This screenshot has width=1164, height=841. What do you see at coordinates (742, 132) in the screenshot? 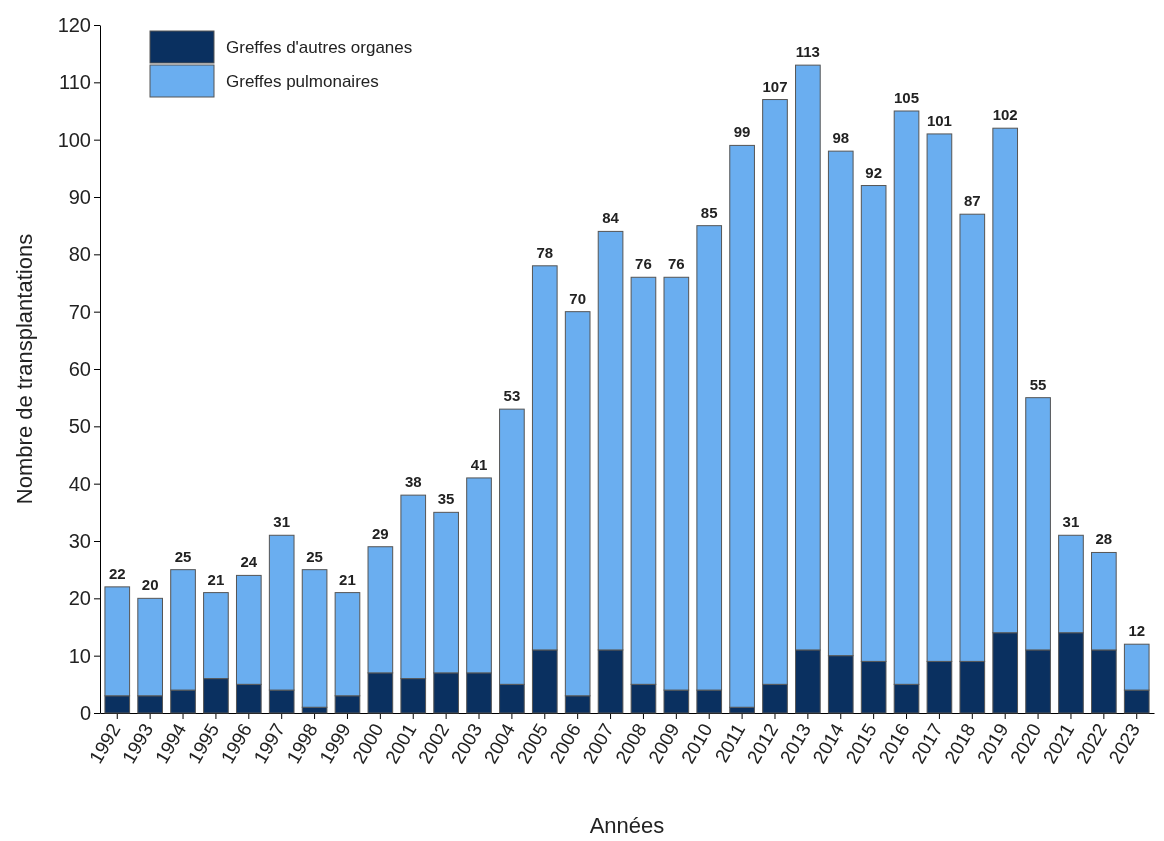
I see `total-label: 99` at bounding box center [742, 132].